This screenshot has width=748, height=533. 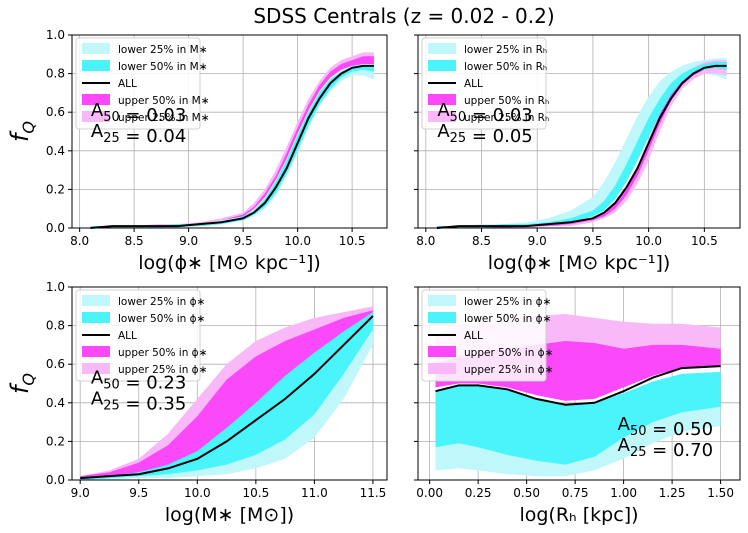 I want to click on x-tick-label: 0.75, so click(x=575, y=493).